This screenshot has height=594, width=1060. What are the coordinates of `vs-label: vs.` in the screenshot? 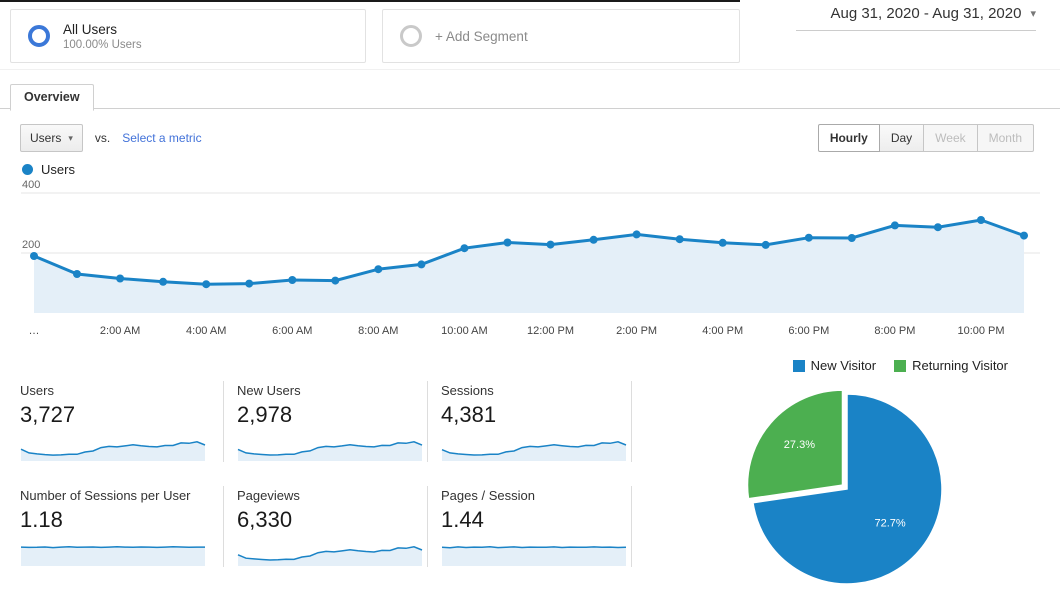 It's located at (102, 138).